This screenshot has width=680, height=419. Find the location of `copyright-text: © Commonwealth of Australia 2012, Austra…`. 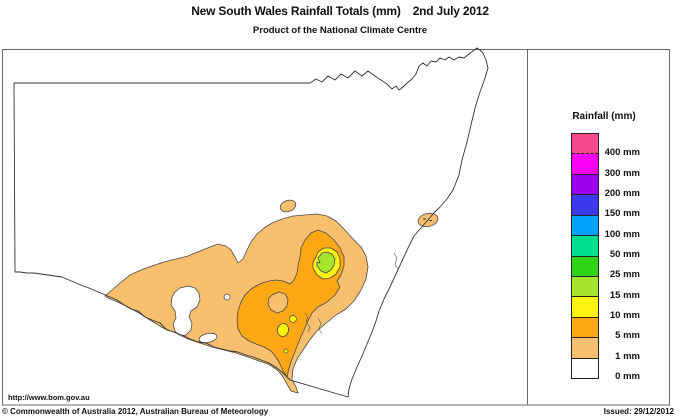

copyright-text: © Commonwealth of Australia 2012, Austra… is located at coordinates (135, 411).